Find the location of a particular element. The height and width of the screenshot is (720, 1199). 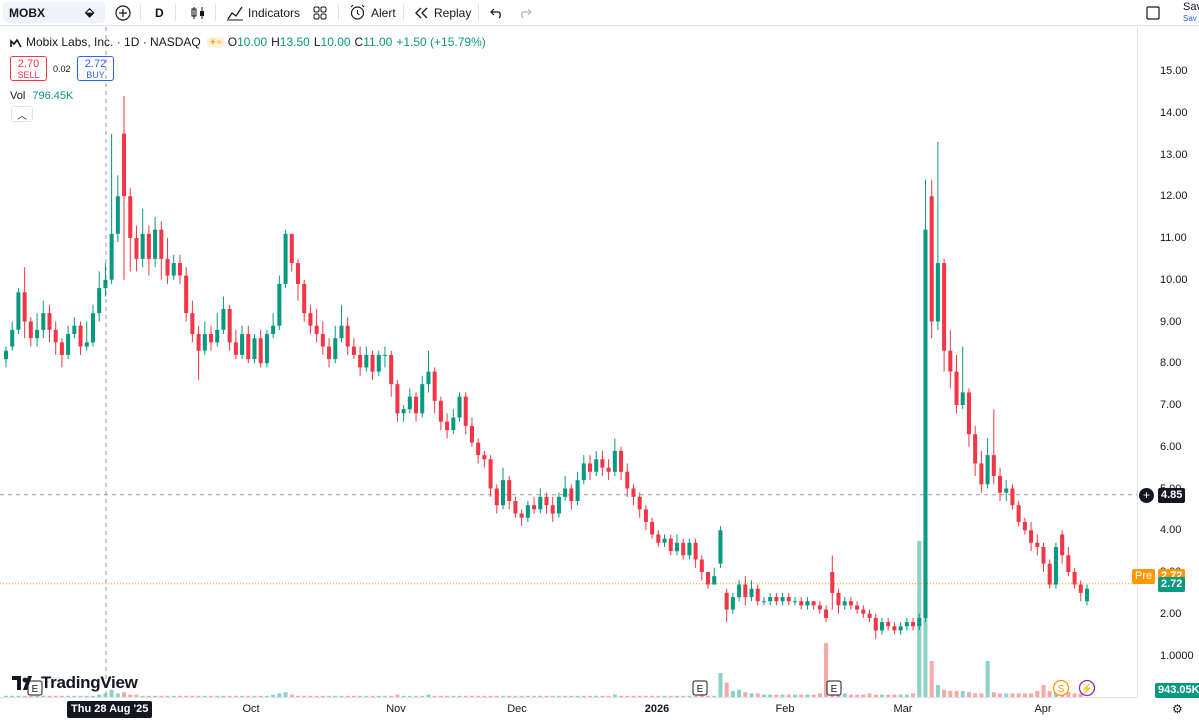

toolbar-separator is located at coordinates (215, 12).